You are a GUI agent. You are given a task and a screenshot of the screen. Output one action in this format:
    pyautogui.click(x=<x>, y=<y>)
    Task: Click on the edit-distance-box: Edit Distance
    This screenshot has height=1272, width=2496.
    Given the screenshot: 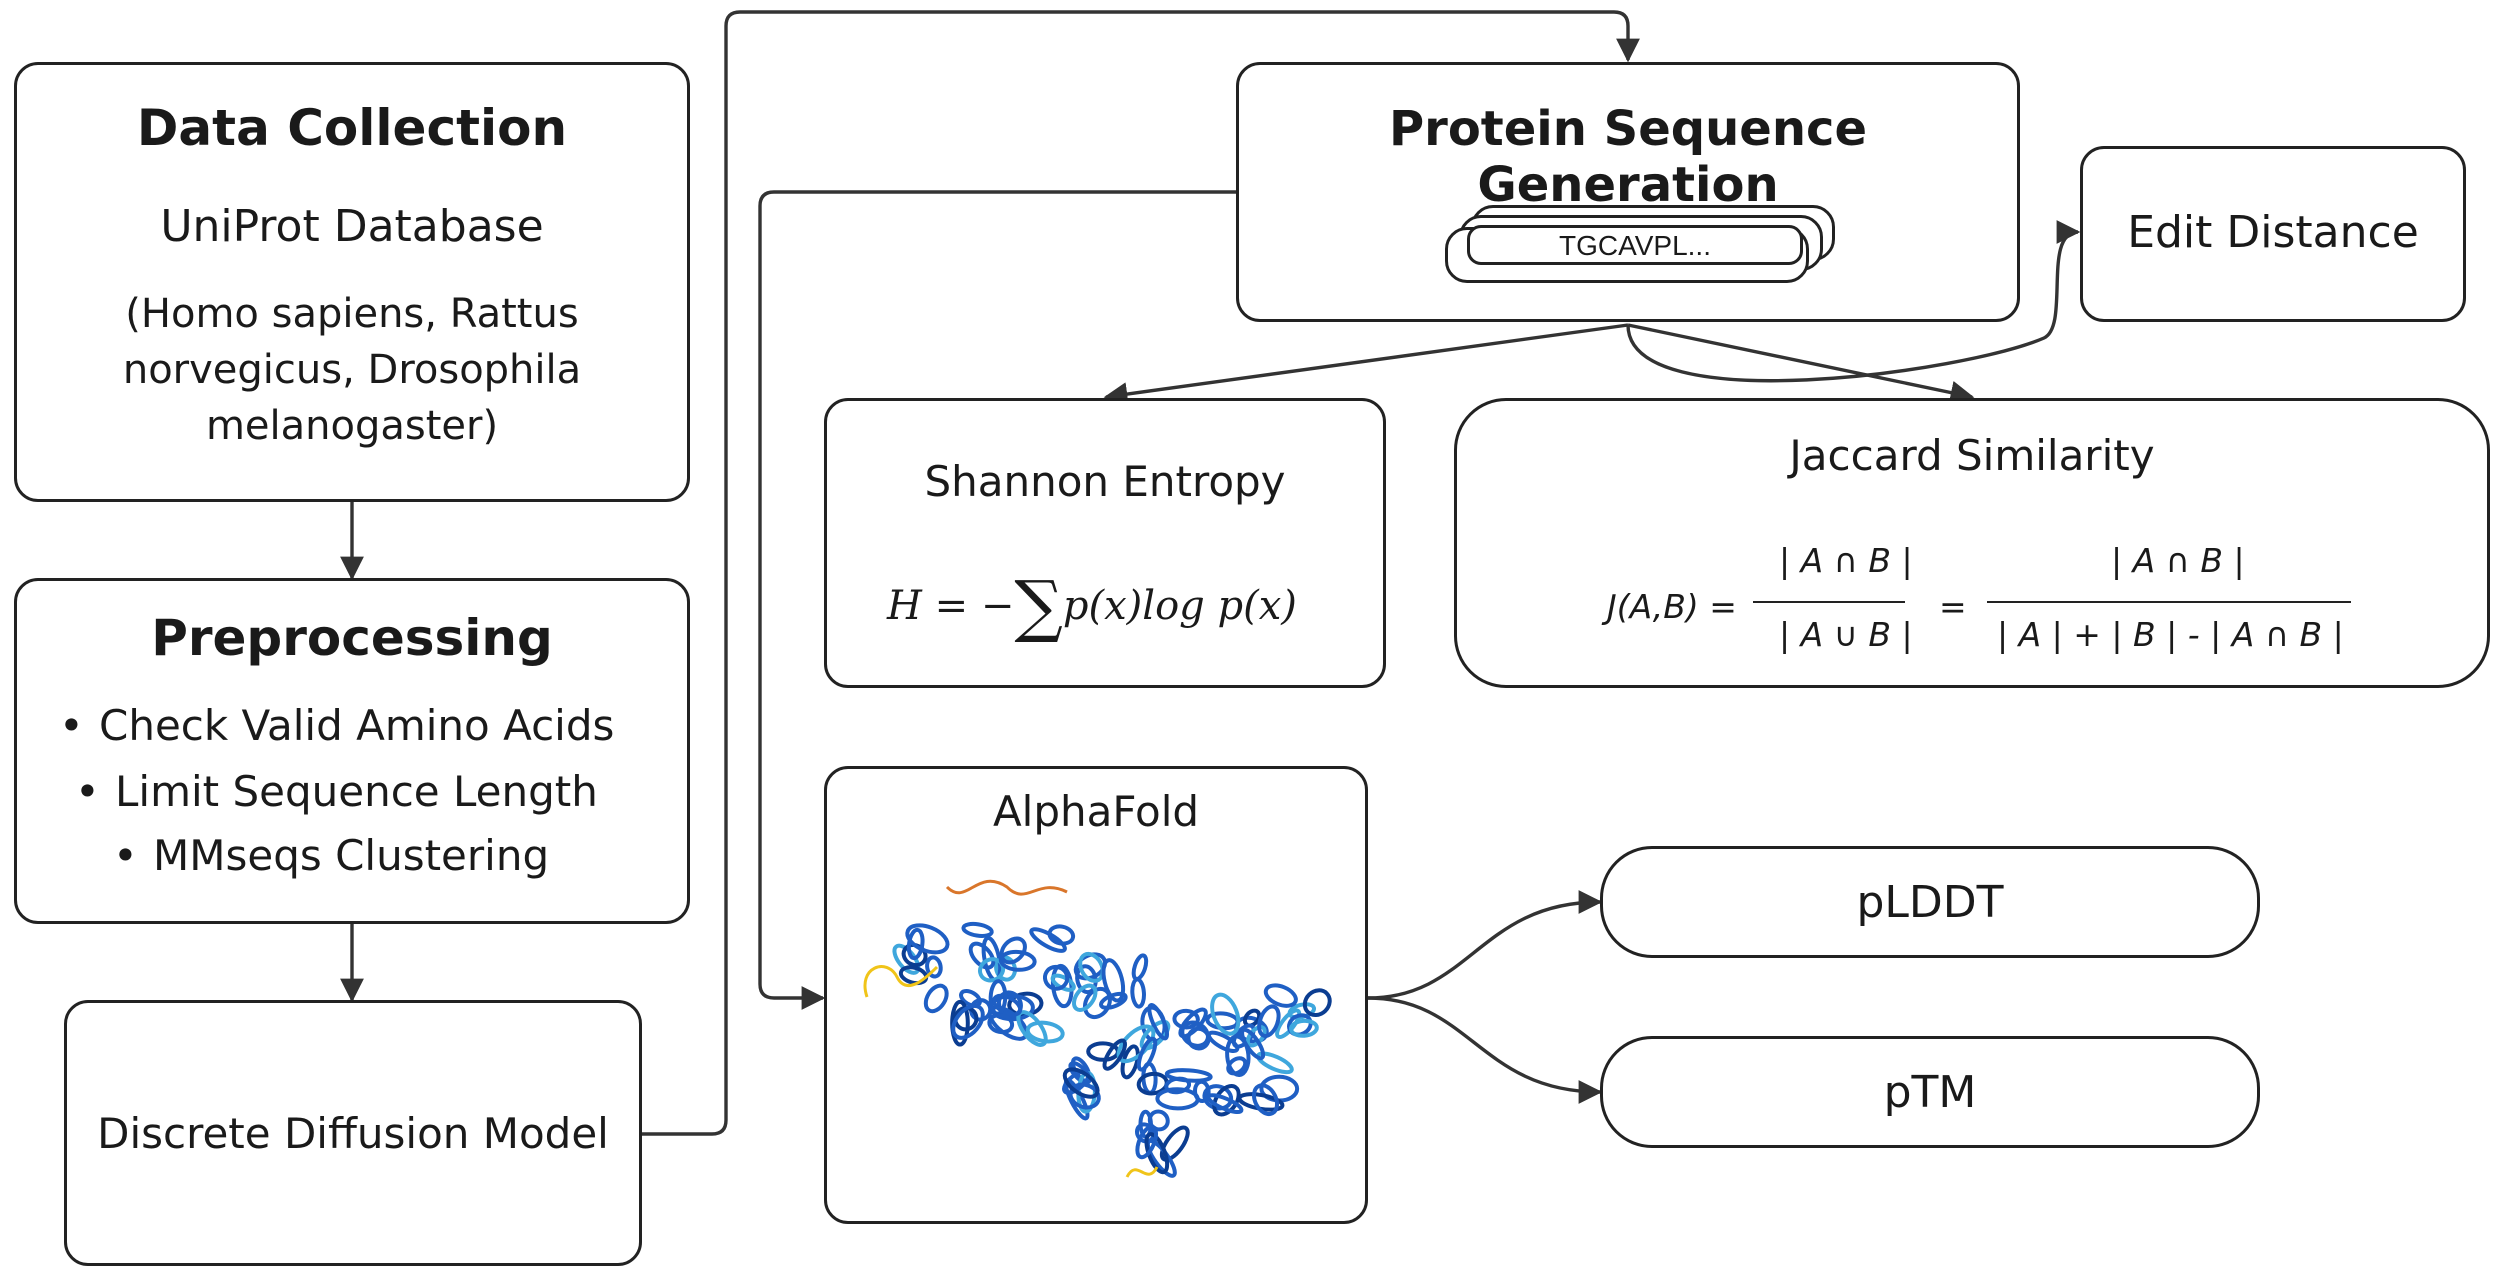 What is the action you would take?
    pyautogui.click(x=2273, y=234)
    